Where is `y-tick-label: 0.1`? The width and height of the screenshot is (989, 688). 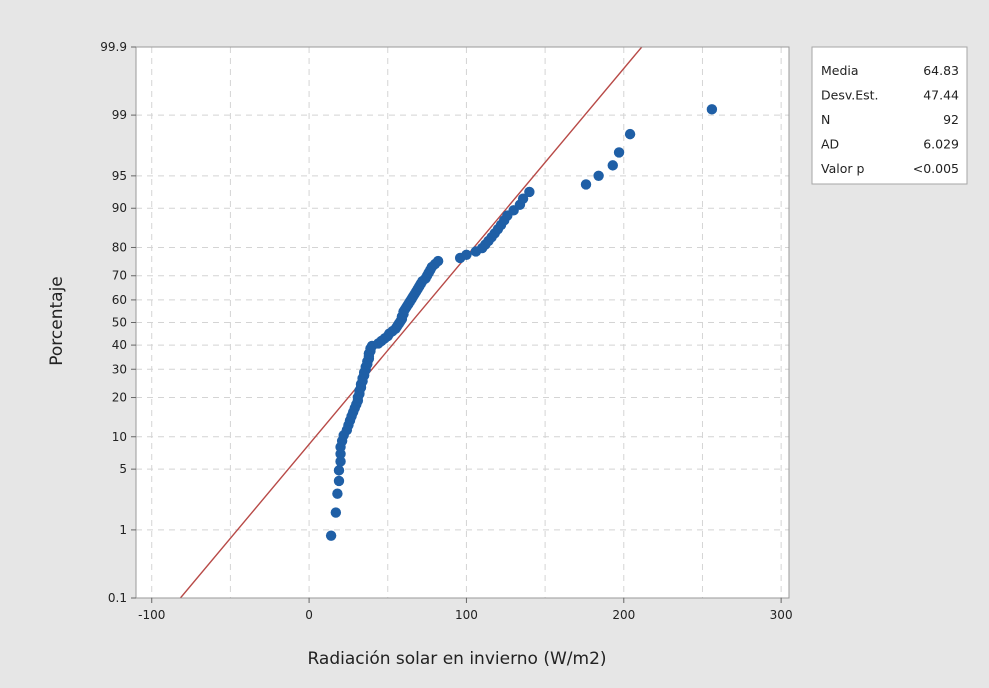
y-tick-label: 0.1 is located at coordinates (117, 598).